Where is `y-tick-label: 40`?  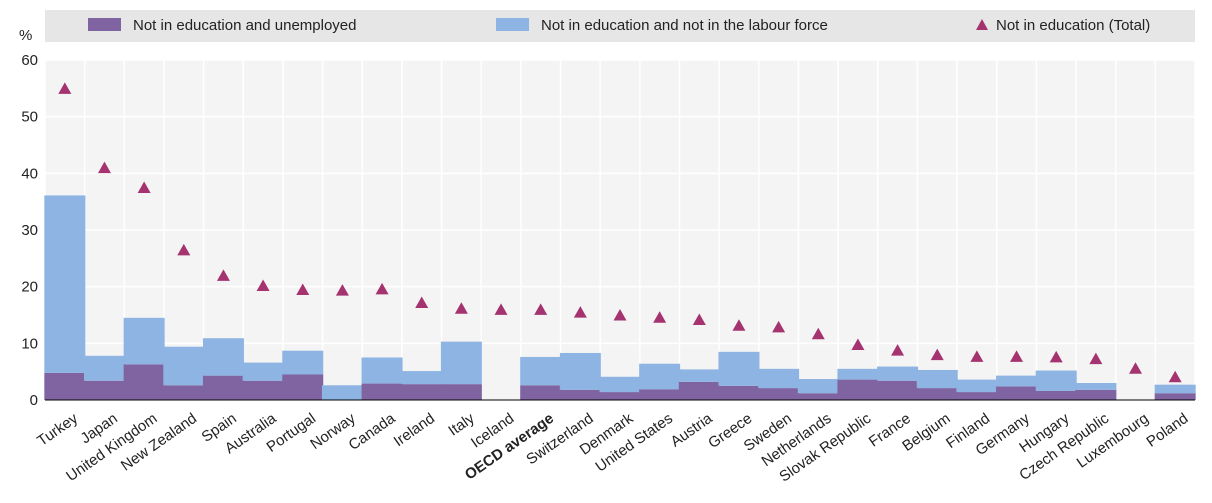 y-tick-label: 40 is located at coordinates (29, 173).